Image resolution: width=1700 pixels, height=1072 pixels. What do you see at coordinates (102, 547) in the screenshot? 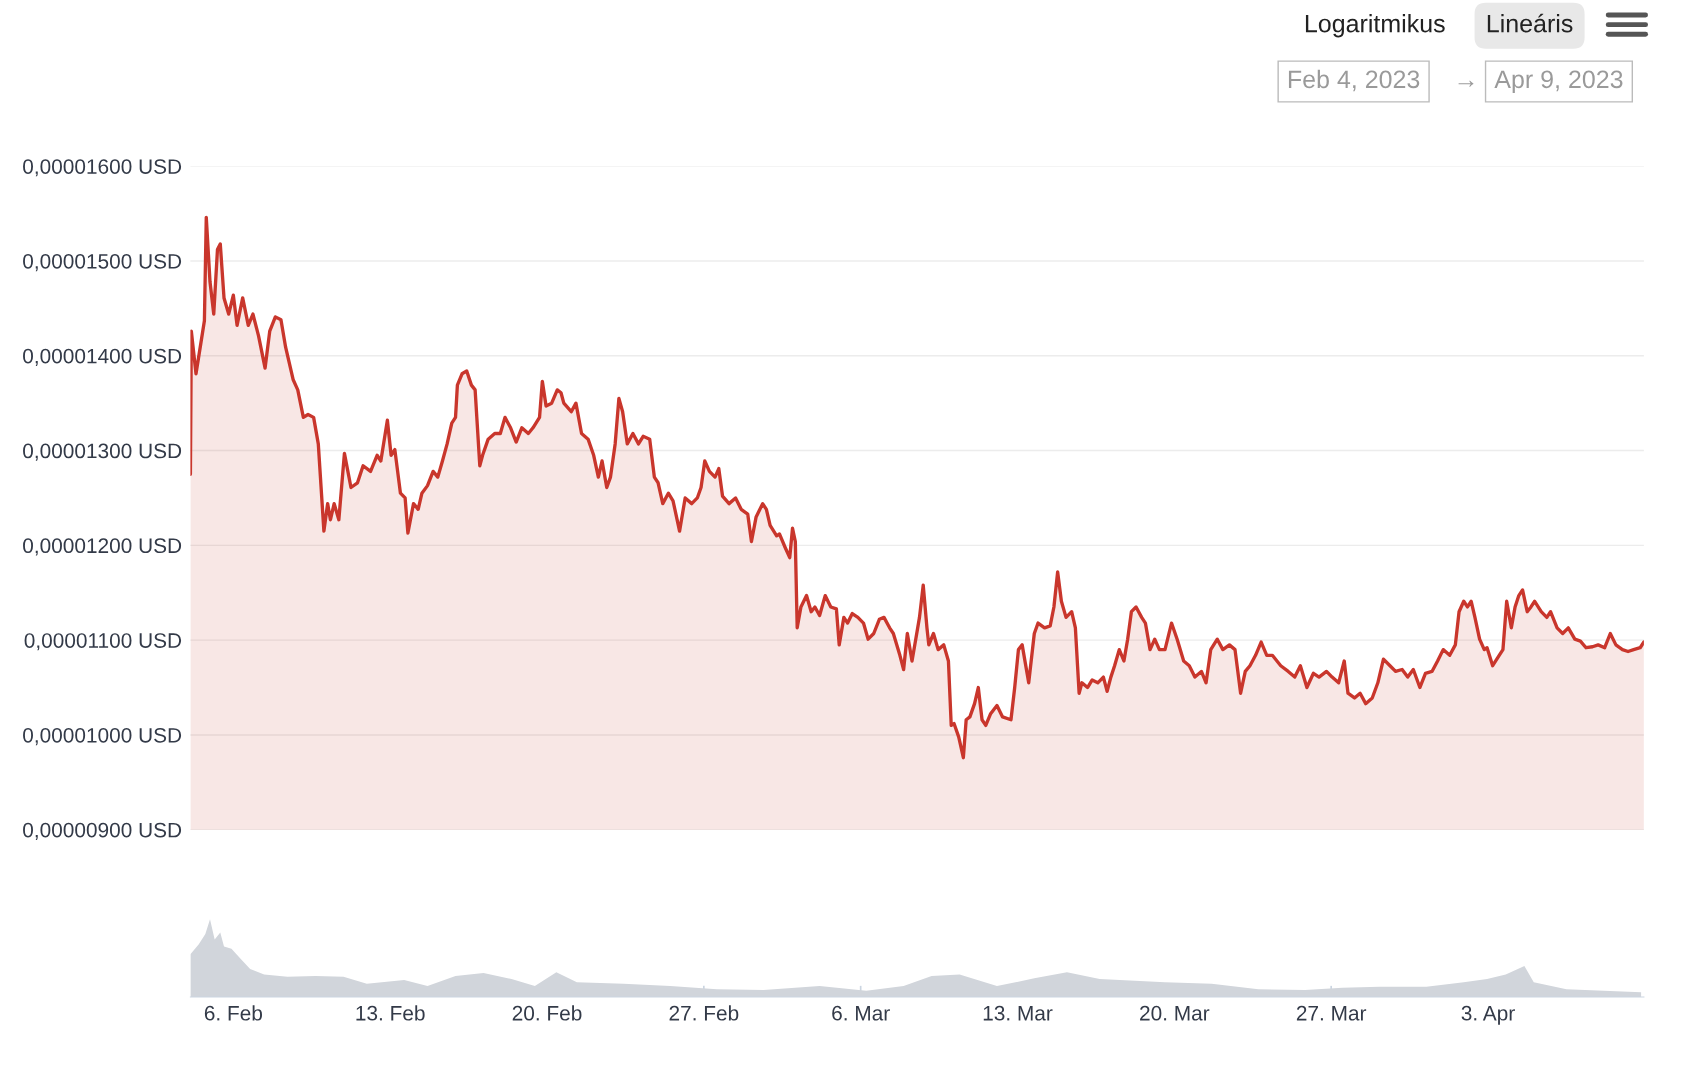
I see `y-tick-label: 0,00001200 USD` at bounding box center [102, 547].